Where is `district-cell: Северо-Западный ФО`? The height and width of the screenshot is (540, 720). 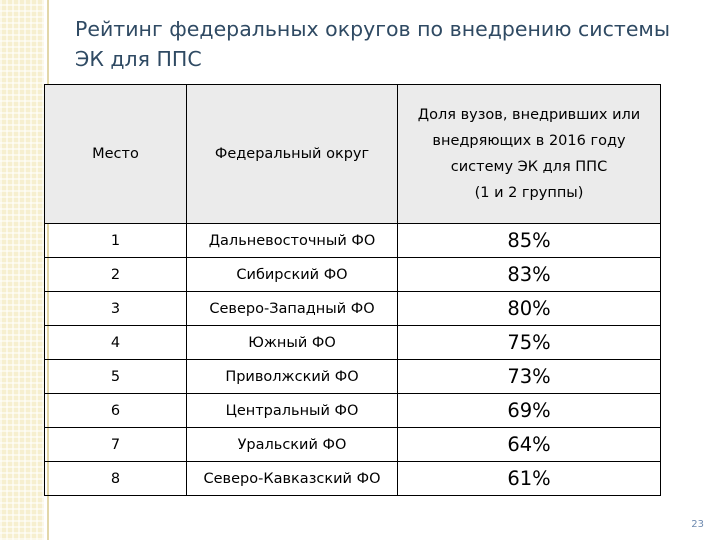
district-cell: Северо-Западный ФО is located at coordinates (292, 308).